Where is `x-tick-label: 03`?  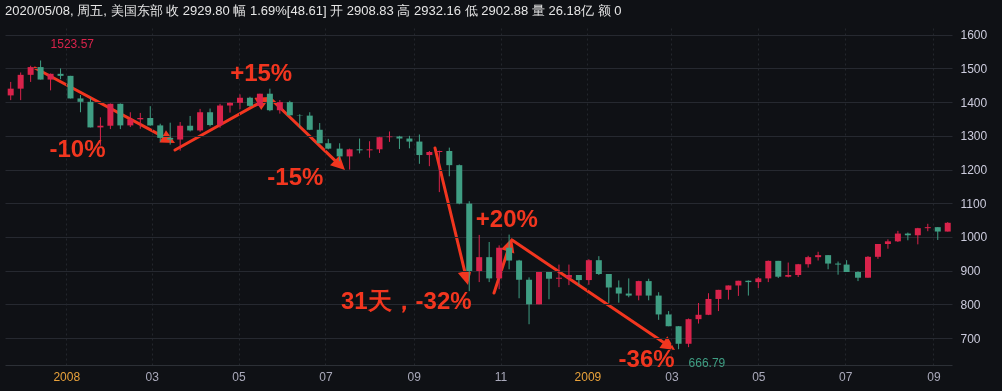
x-tick-label: 03 is located at coordinates (152, 376).